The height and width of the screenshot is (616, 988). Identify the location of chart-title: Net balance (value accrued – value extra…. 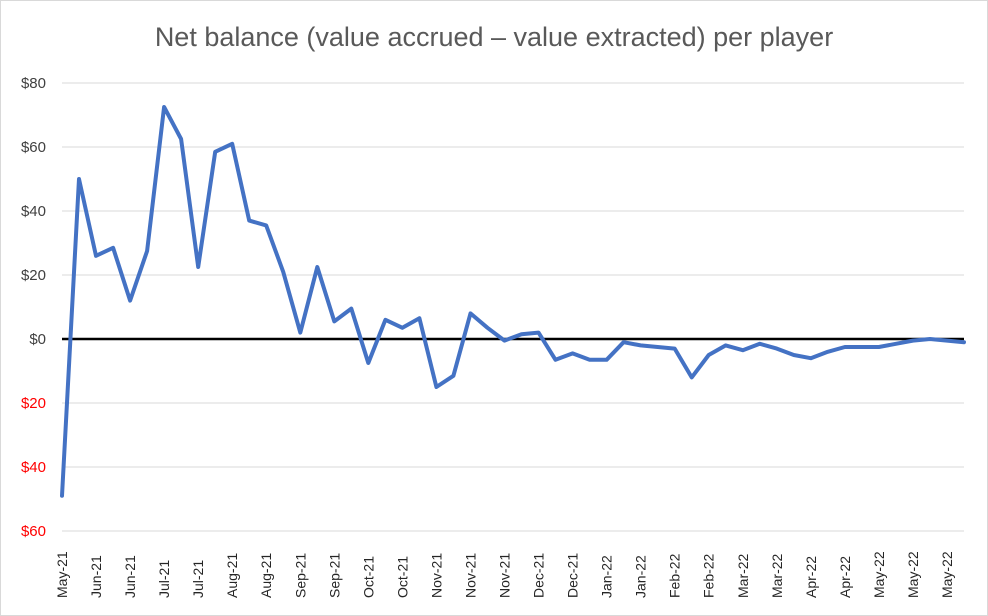
(494, 37).